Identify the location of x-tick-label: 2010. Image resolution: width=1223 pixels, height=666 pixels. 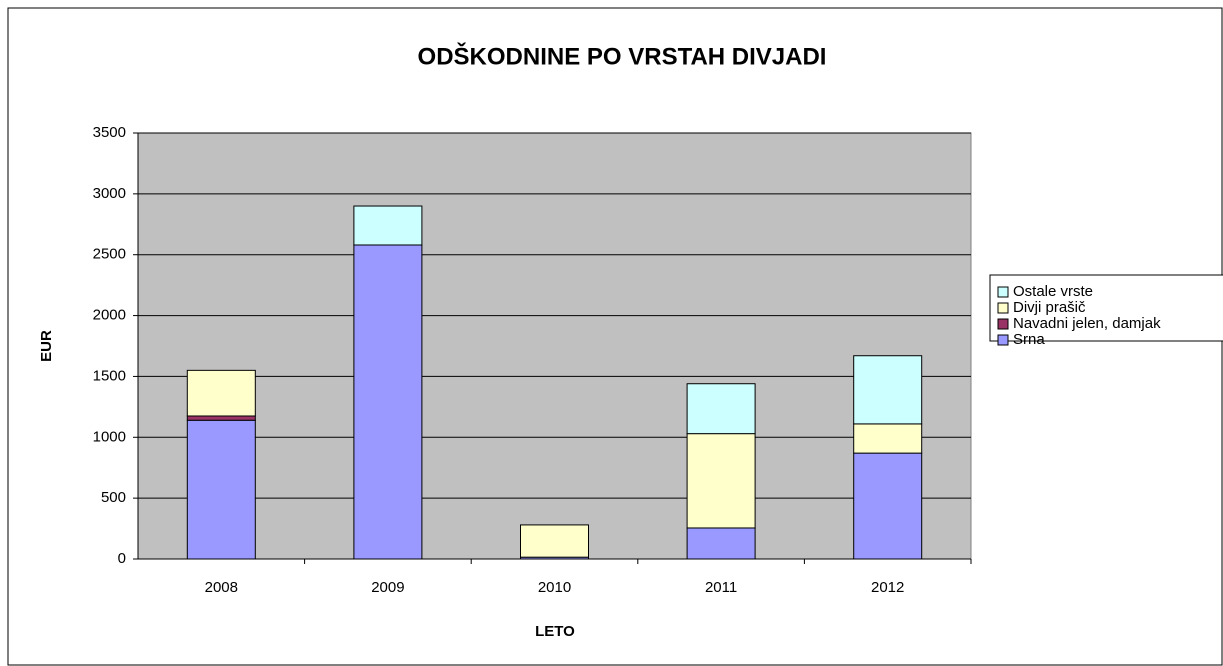
(554, 587).